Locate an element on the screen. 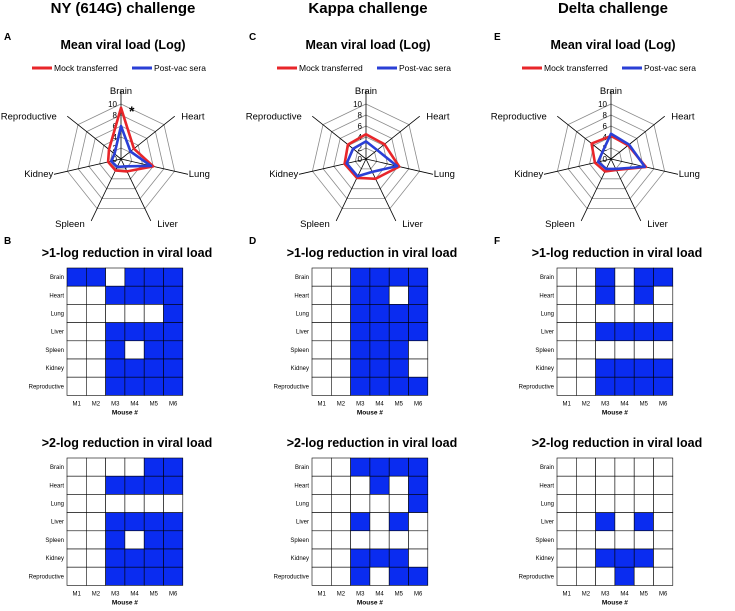  row-label: Brain is located at coordinates (547, 468).